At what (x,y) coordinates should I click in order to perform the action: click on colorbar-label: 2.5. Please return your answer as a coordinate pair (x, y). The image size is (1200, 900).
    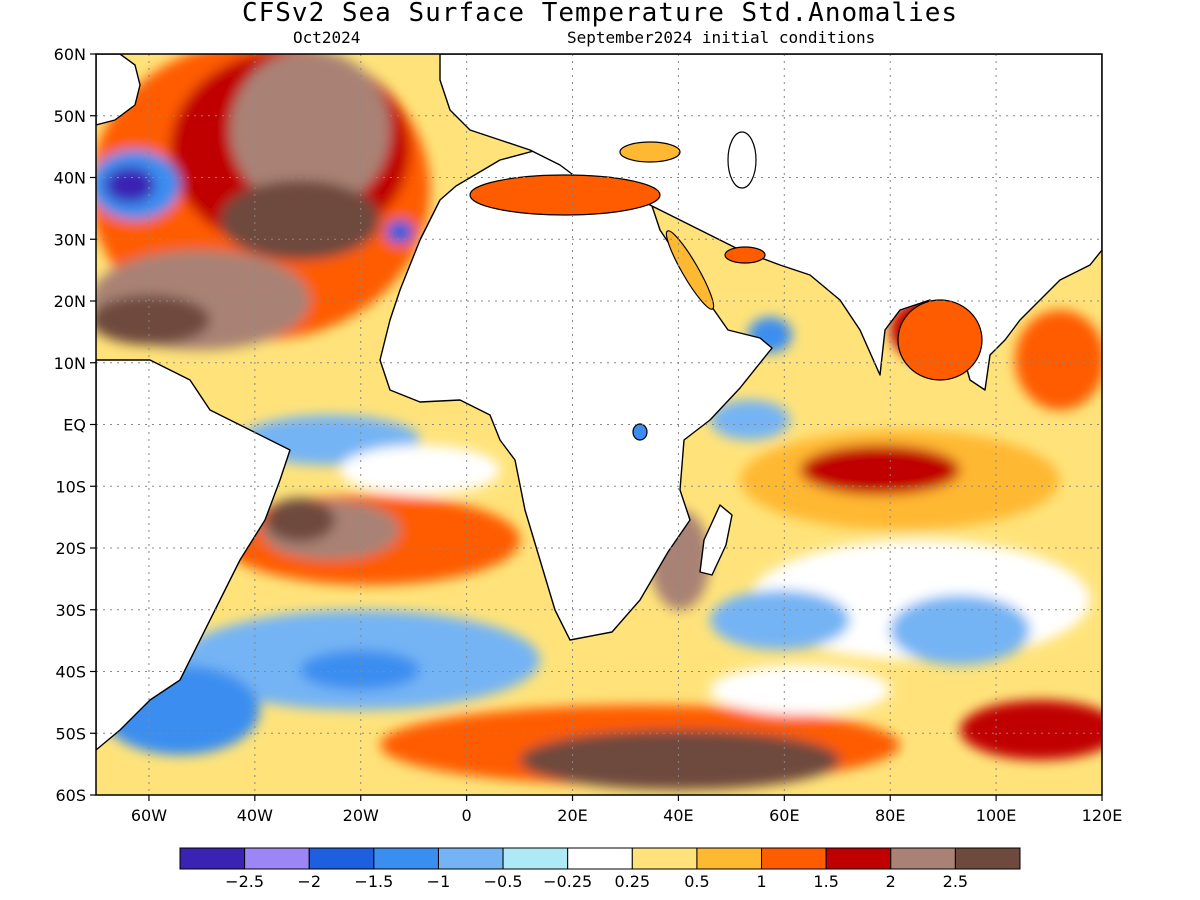
    Looking at the image, I should click on (955, 881).